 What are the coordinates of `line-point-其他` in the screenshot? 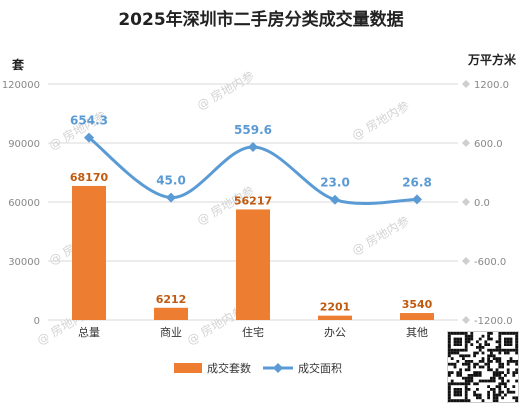 It's located at (417, 199).